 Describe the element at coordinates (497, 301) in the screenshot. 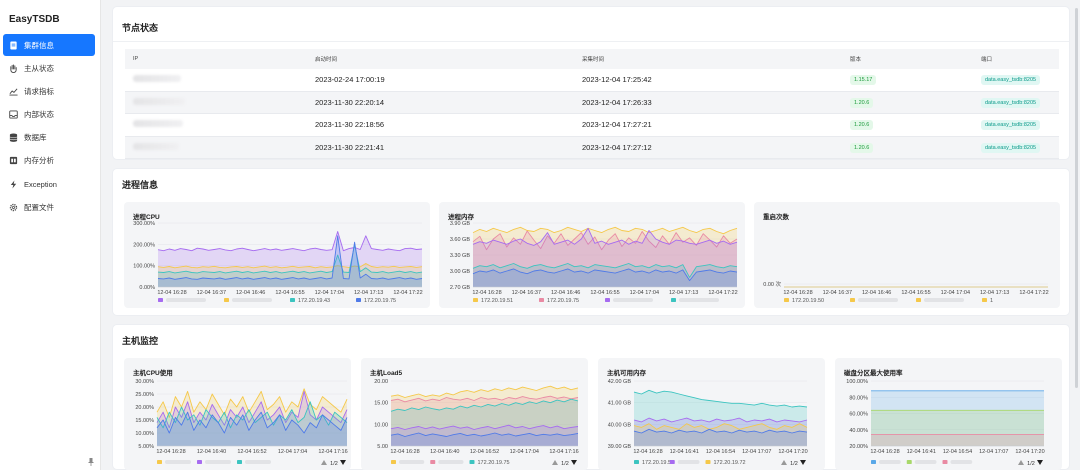

I see `legend-label: 172.20.19.51` at that location.